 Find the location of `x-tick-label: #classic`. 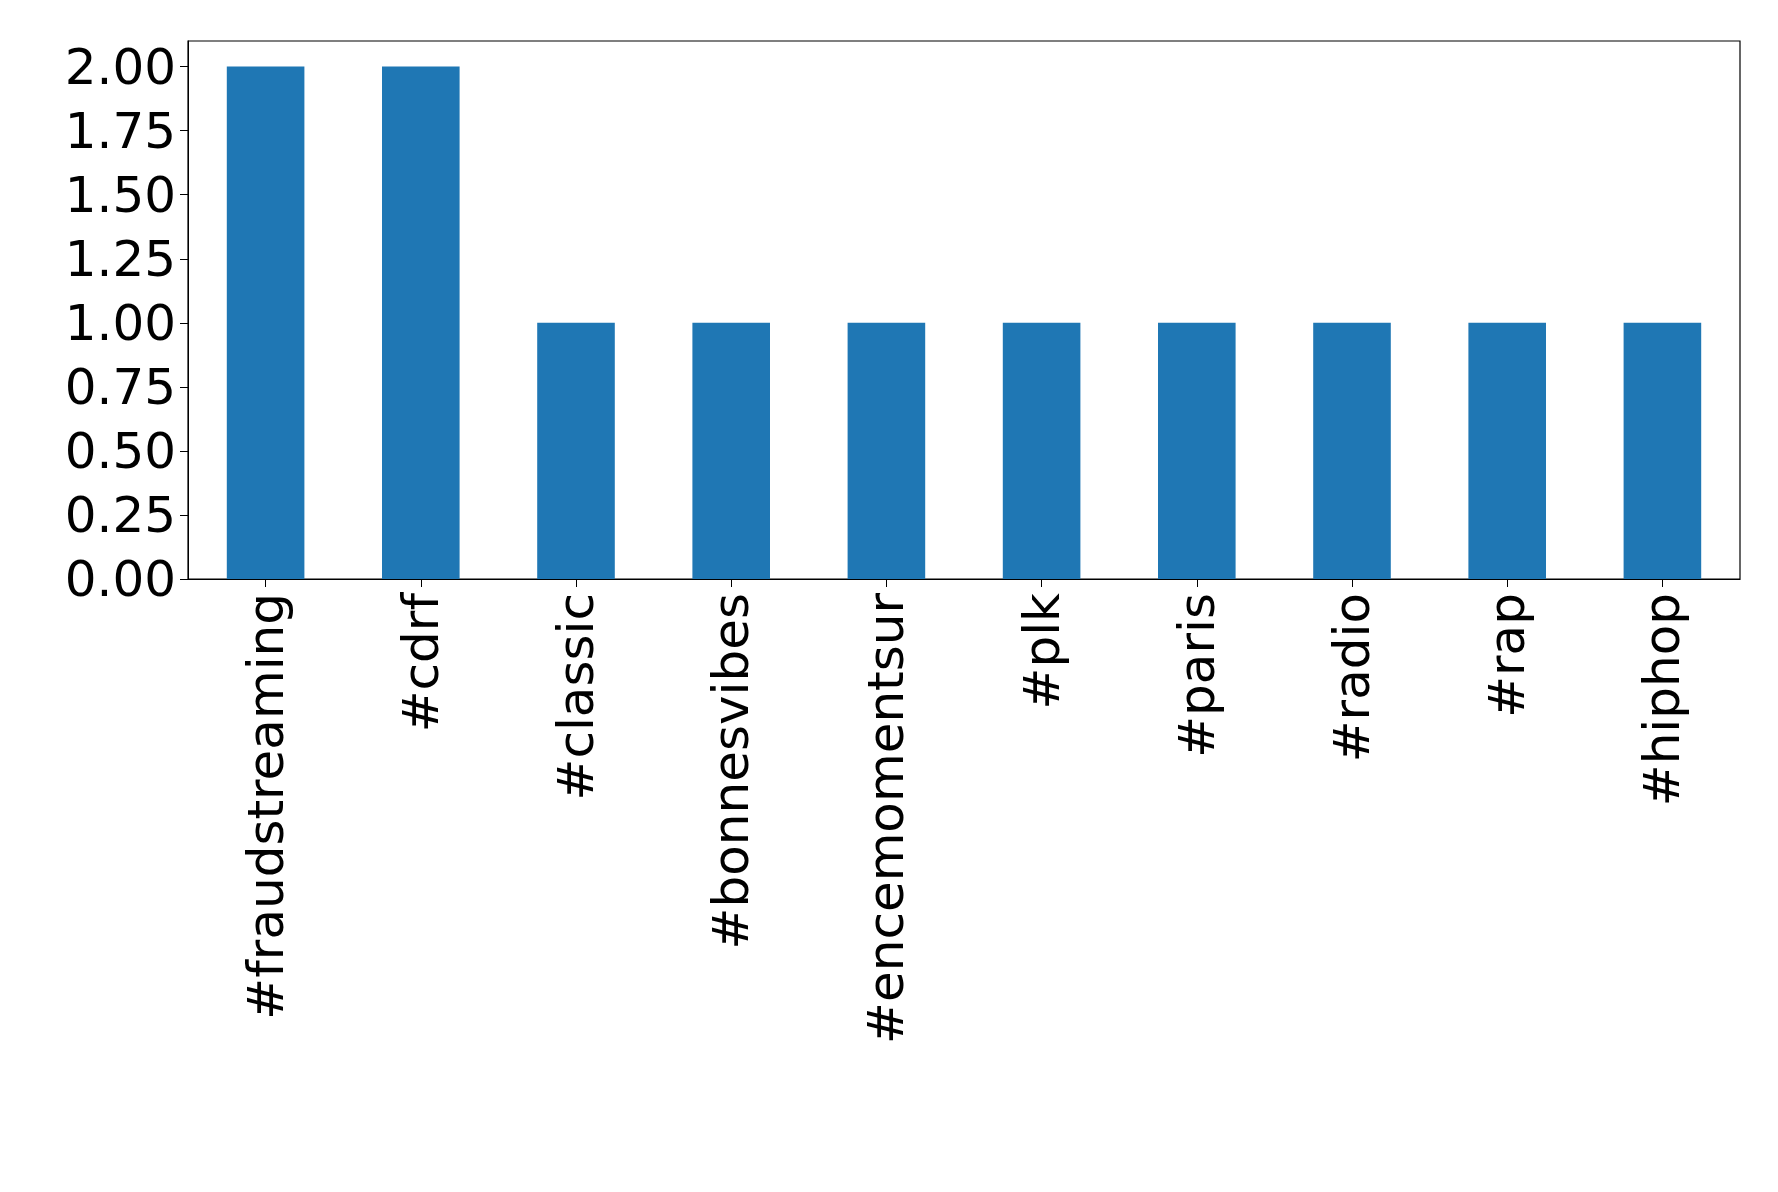

x-tick-label: #classic is located at coordinates (576, 697).